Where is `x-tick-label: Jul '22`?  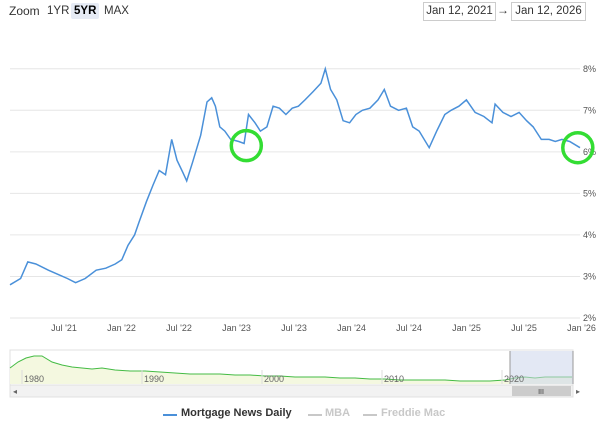
x-tick-label: Jul '22 is located at coordinates (179, 328).